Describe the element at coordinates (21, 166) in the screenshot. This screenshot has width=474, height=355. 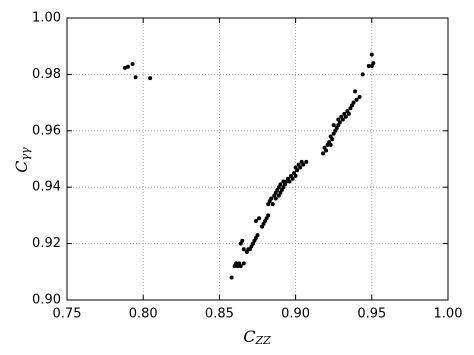
I see `y-axis-label-base: C` at that location.